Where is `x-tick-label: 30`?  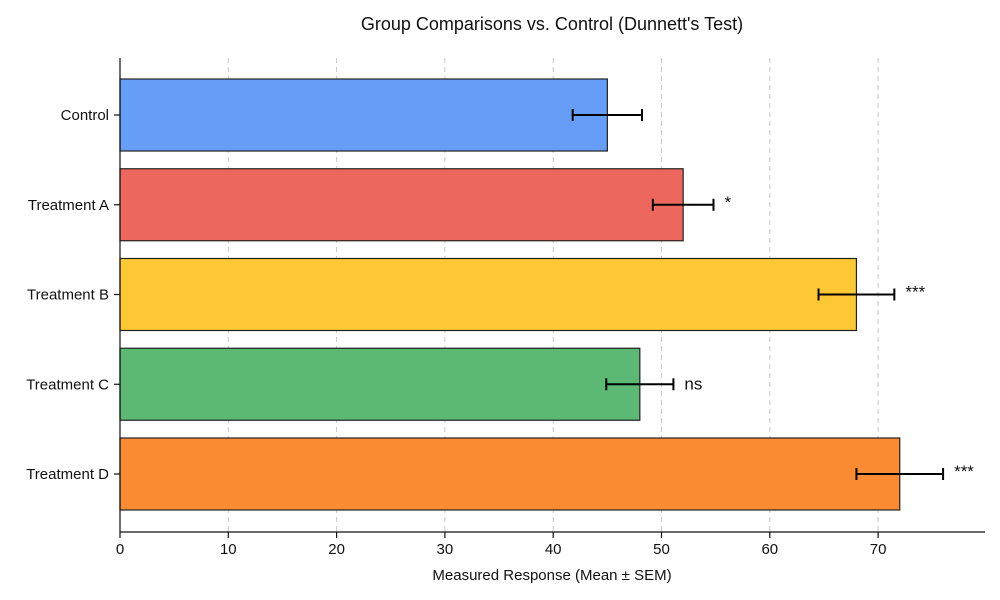 x-tick-label: 30 is located at coordinates (445, 549).